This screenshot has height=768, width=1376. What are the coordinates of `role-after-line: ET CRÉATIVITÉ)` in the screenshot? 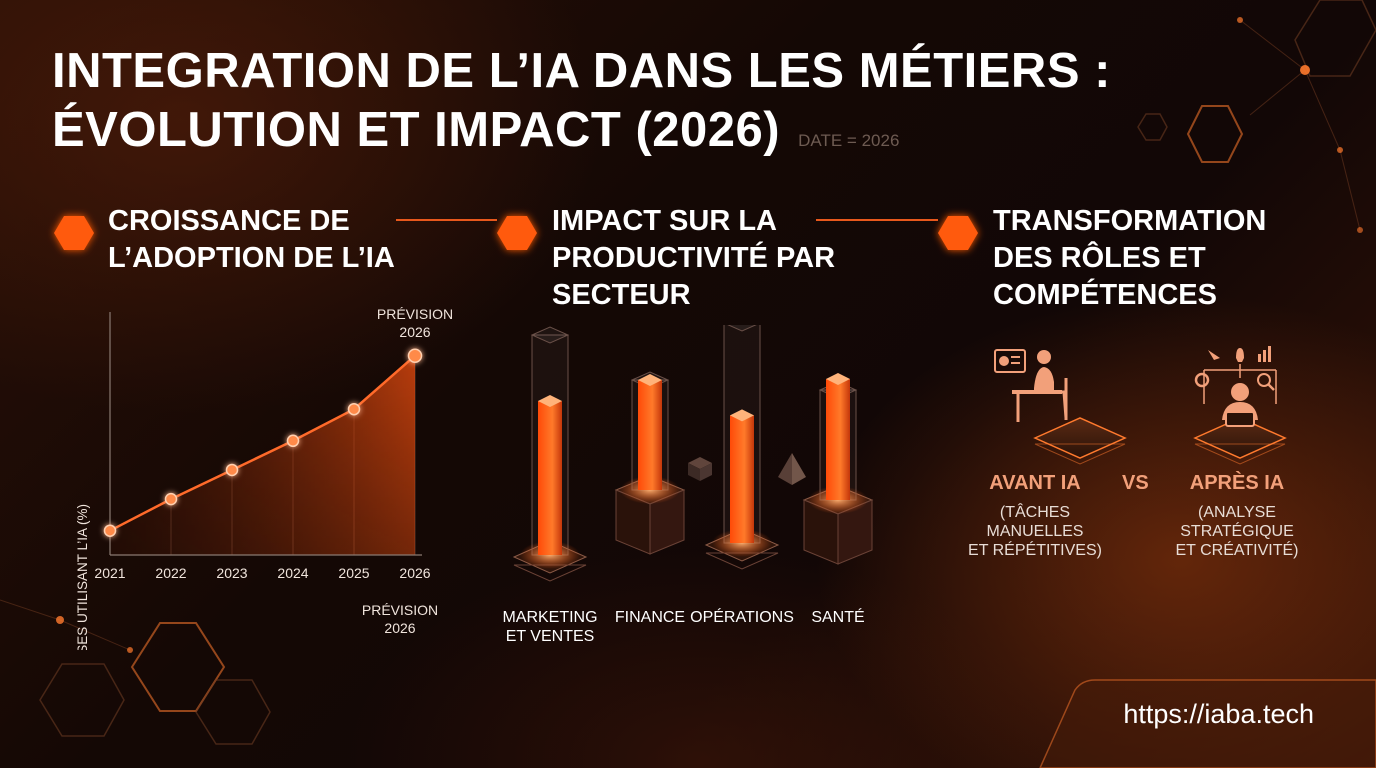 It's located at (1237, 550).